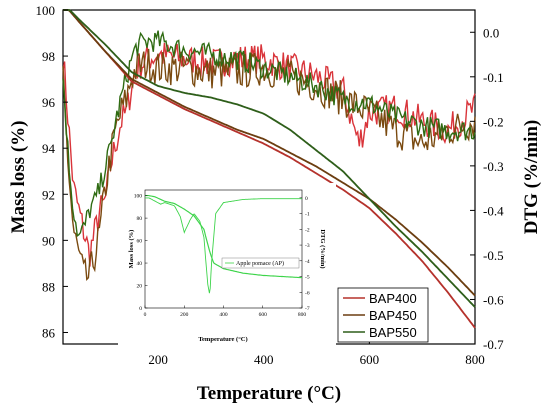 The width and height of the screenshot is (550, 409). I want to click on inset-y-right-tick-label: -7, so click(307, 309).